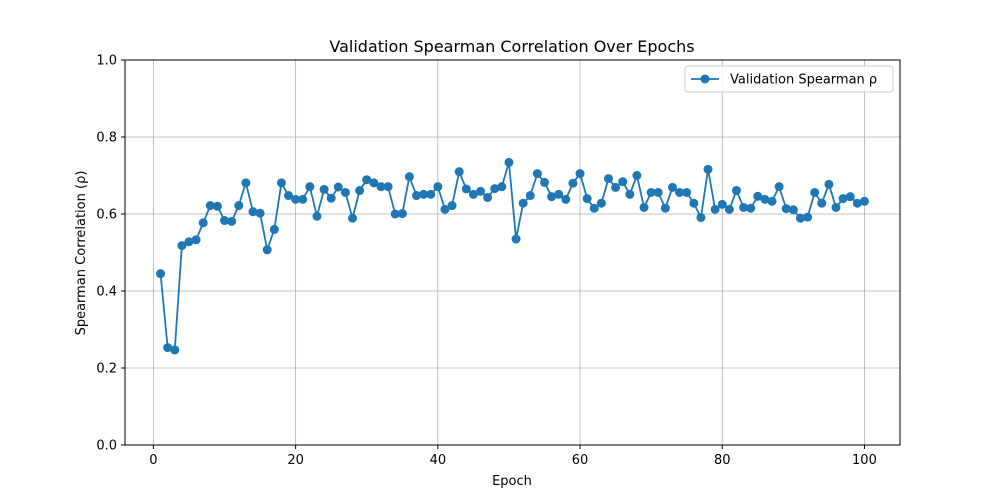  What do you see at coordinates (106, 446) in the screenshot?
I see `y-tick-label: 0.0` at bounding box center [106, 446].